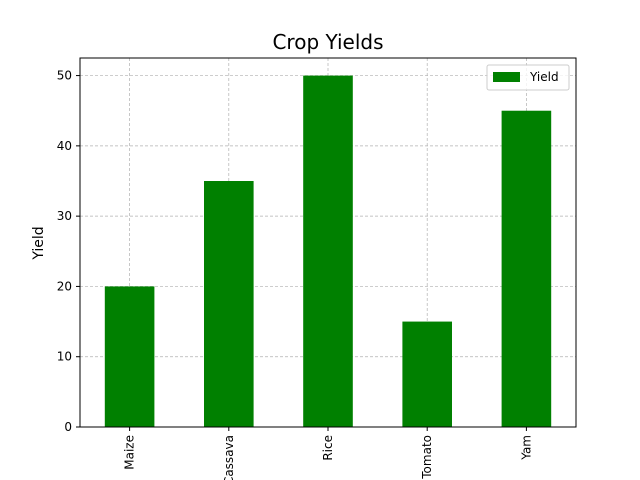  What do you see at coordinates (68, 251) in the screenshot?
I see `y-axis-ticks: 0 10 20 30 40 50` at bounding box center [68, 251].